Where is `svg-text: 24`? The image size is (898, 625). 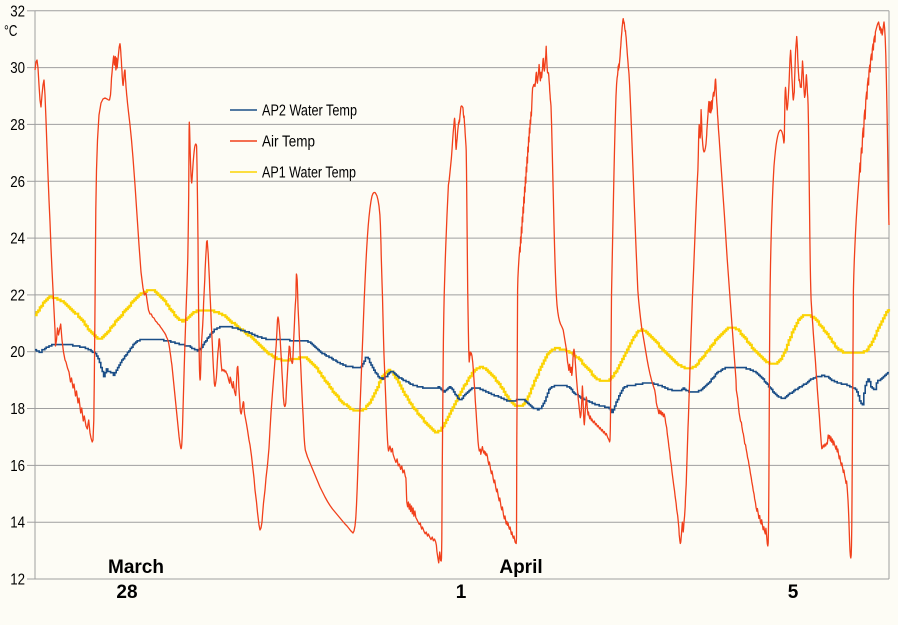 svg-text: 24 is located at coordinates (17, 239).